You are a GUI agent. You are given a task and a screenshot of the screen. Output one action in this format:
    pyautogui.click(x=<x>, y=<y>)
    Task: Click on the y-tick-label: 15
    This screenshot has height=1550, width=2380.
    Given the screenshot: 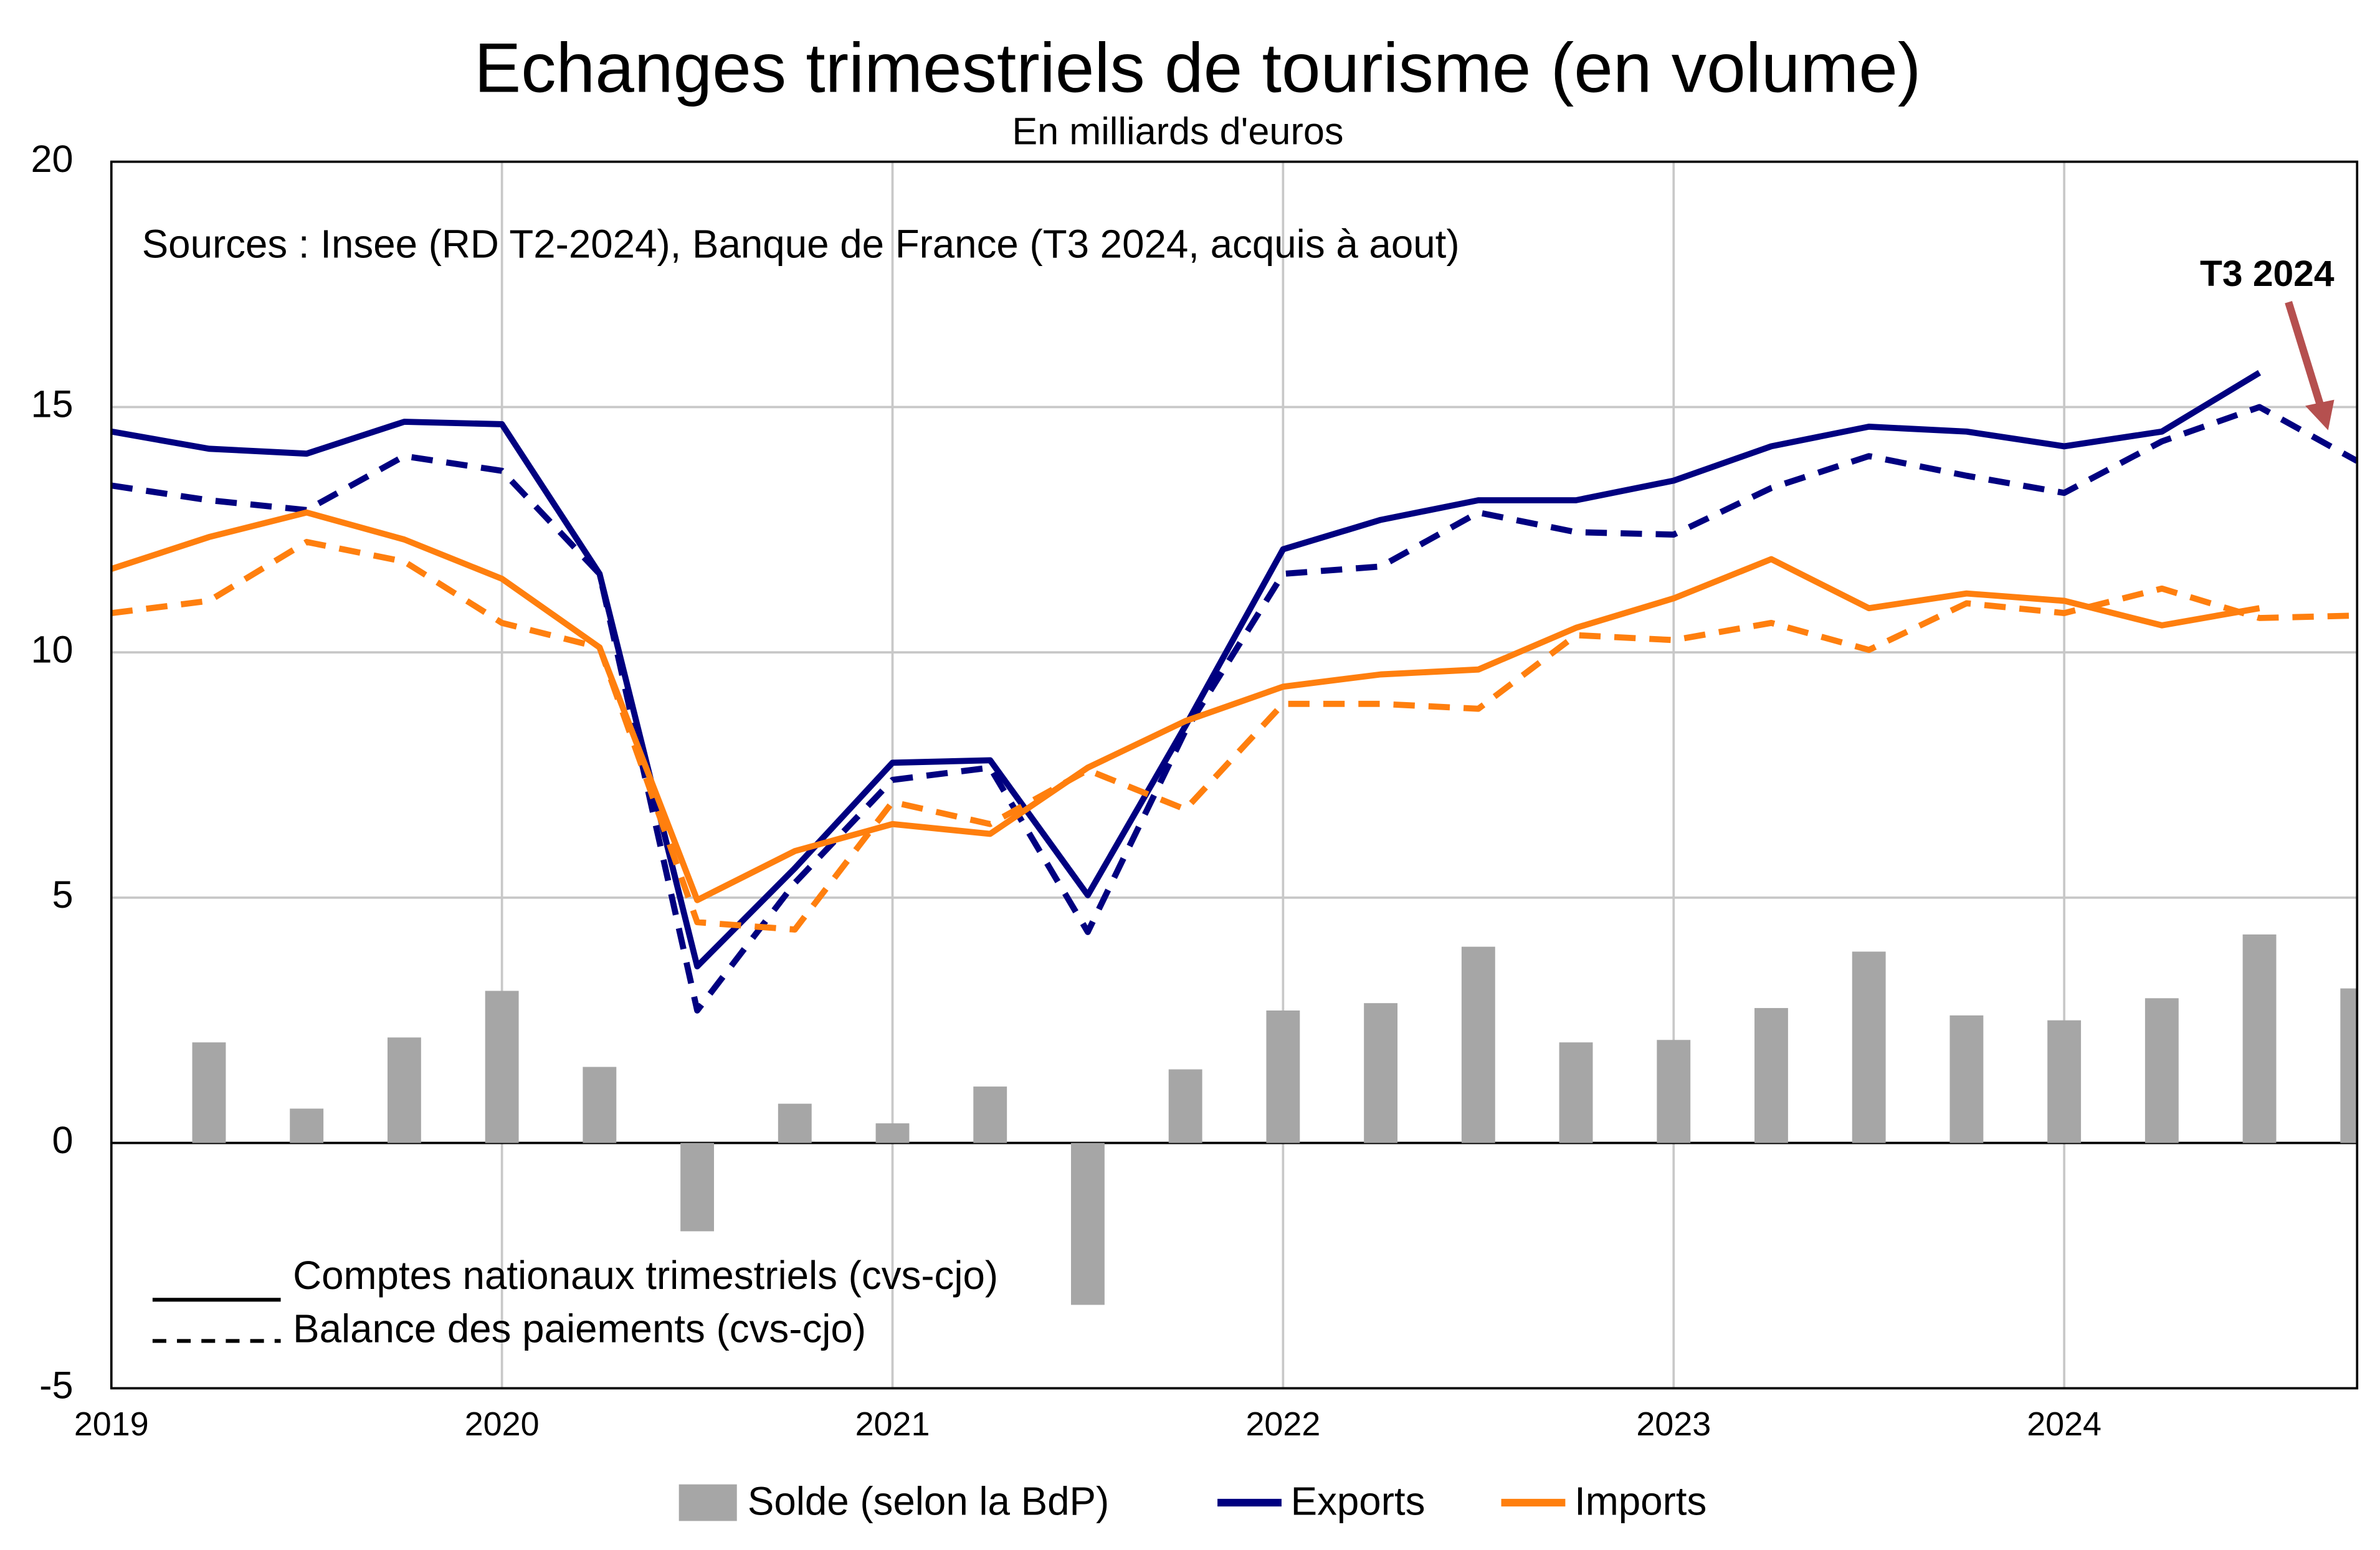 What is the action you would take?
    pyautogui.click(x=52, y=405)
    